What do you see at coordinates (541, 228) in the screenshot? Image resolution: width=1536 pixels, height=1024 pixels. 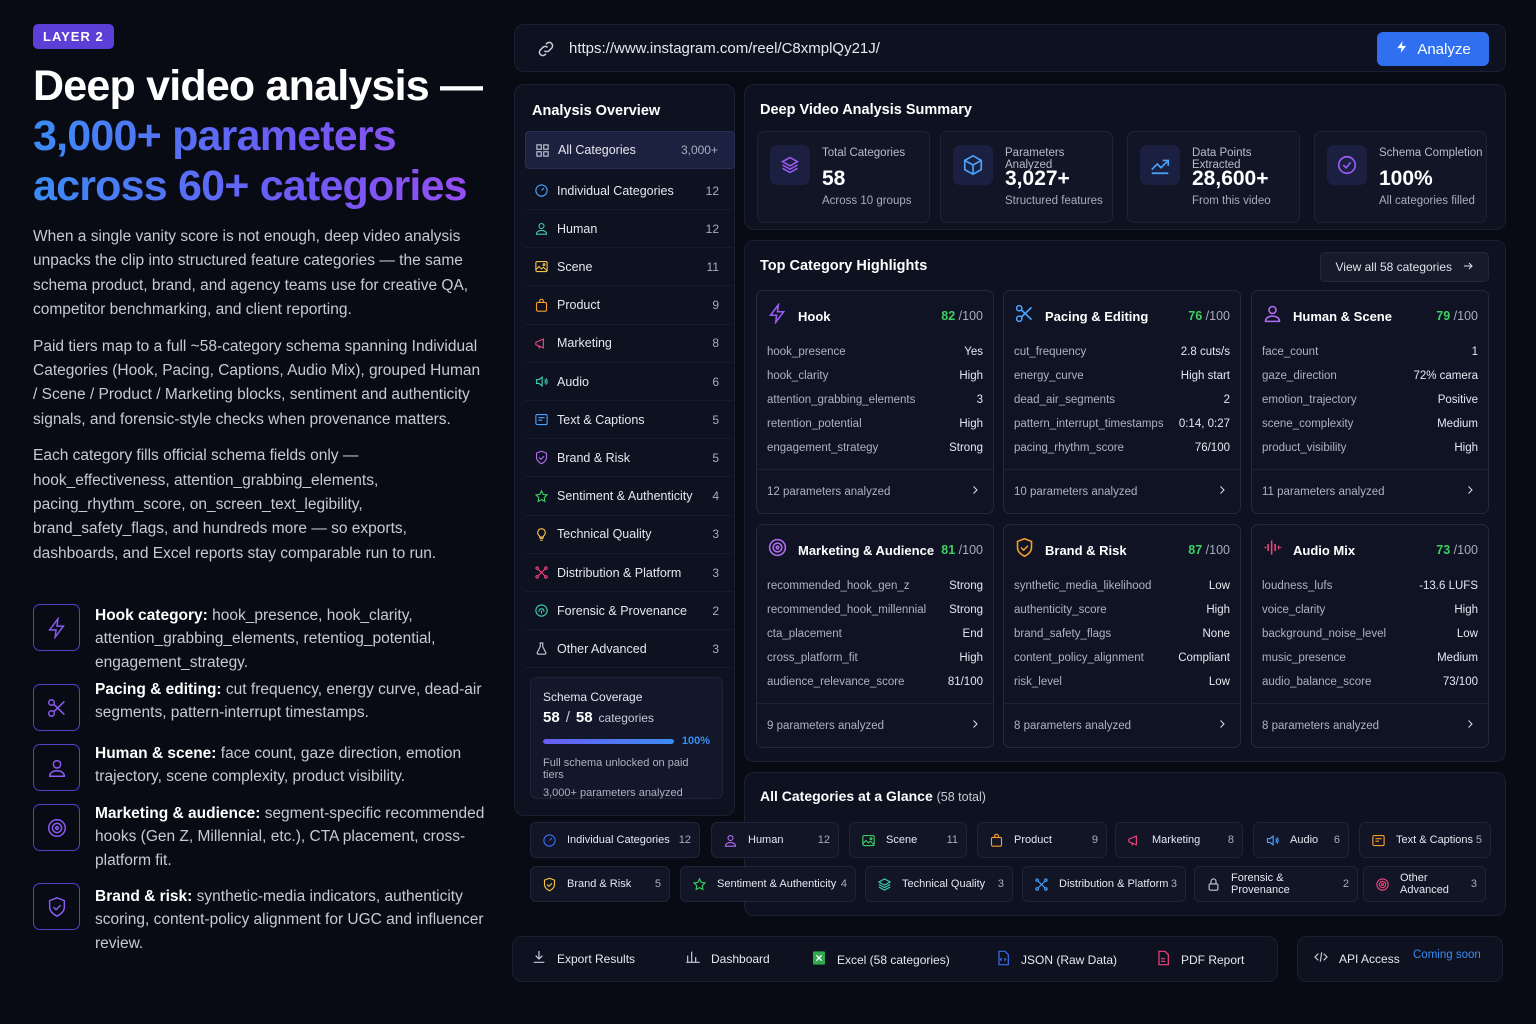 I see `user-icon` at bounding box center [541, 228].